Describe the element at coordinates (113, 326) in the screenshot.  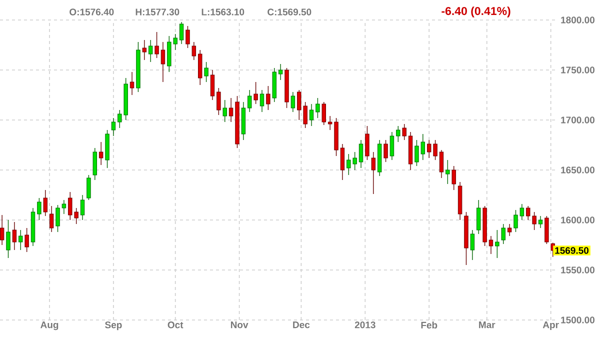
I see `x-tick-label: Sep` at that location.